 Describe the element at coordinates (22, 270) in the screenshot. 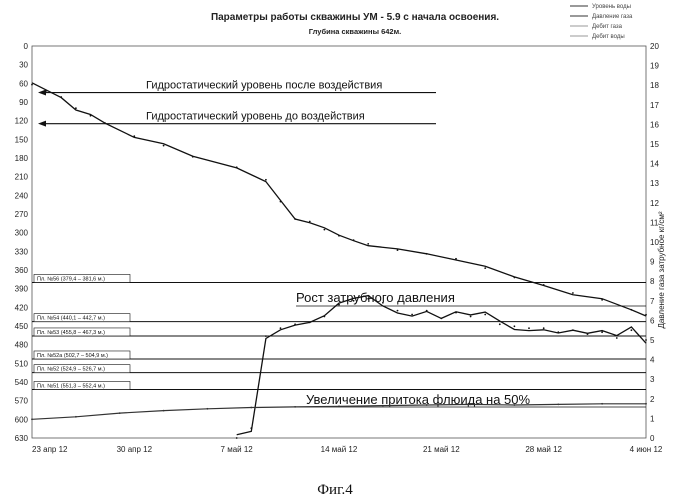

I see `y-tick-label: 360` at that location.